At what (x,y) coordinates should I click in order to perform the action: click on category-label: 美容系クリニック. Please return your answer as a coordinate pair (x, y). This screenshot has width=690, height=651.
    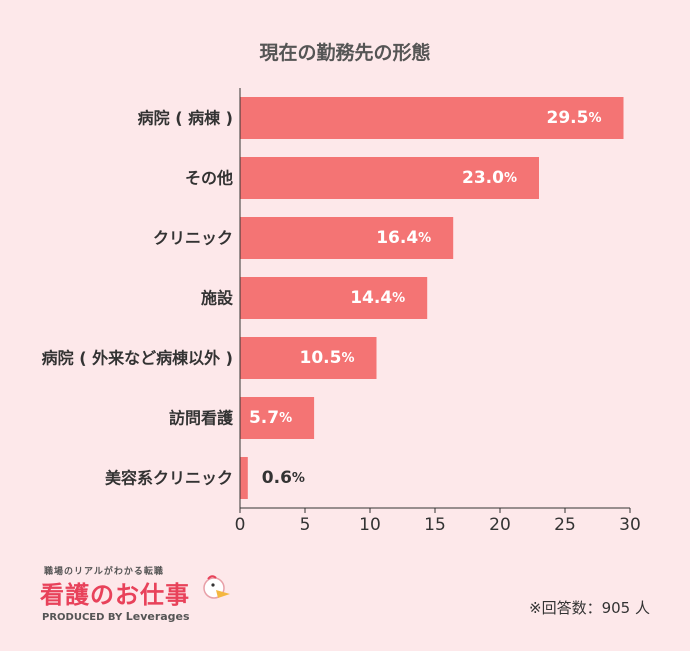
    Looking at the image, I should click on (169, 478).